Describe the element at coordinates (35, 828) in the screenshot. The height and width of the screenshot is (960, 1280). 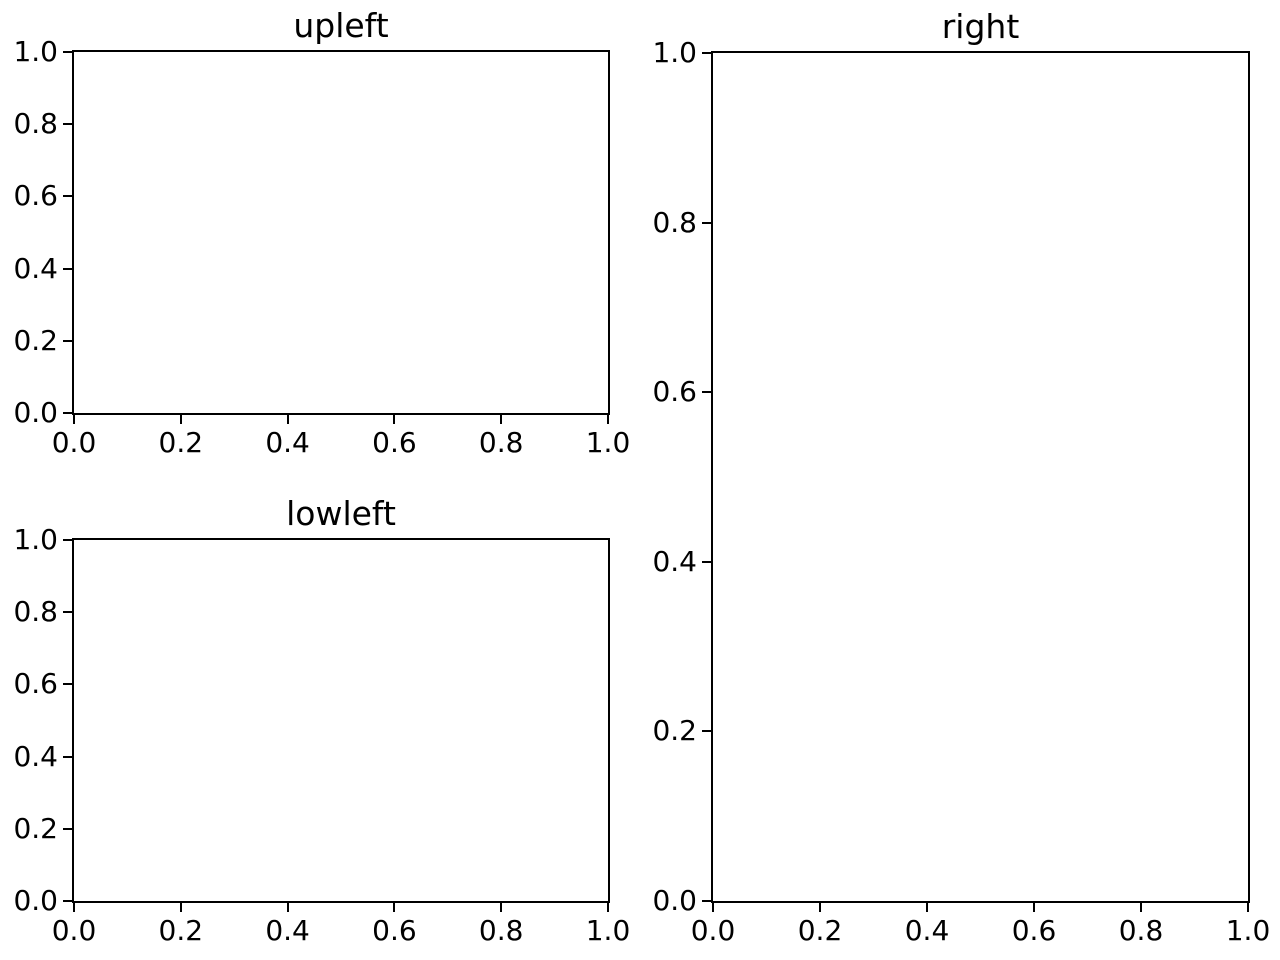
I see `lowleft-y-tick-label: 0.2` at that location.